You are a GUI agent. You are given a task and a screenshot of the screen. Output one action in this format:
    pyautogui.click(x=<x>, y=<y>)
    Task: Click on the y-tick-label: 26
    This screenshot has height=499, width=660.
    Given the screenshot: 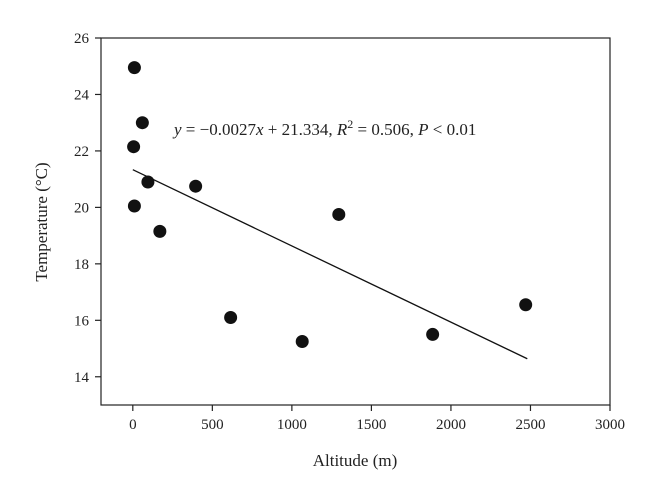 What is the action you would take?
    pyautogui.click(x=82, y=39)
    